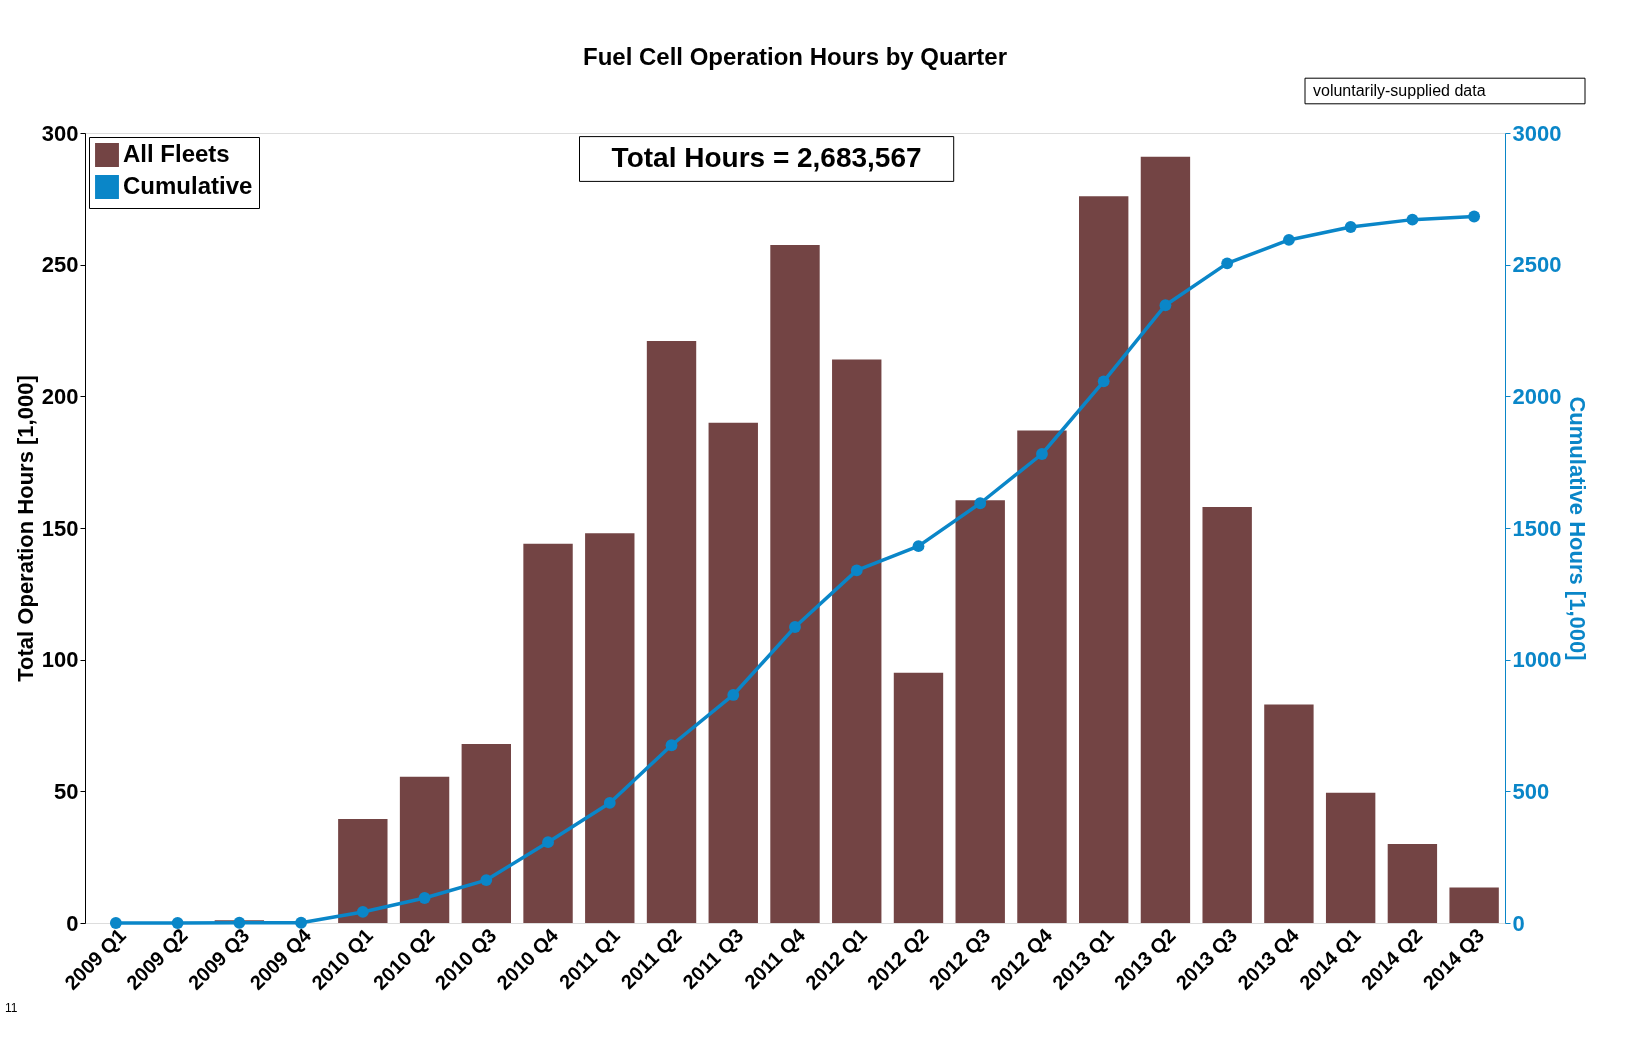 The image size is (1637, 1041). I want to click on text: voluntarily-supplied data, so click(1399, 90).